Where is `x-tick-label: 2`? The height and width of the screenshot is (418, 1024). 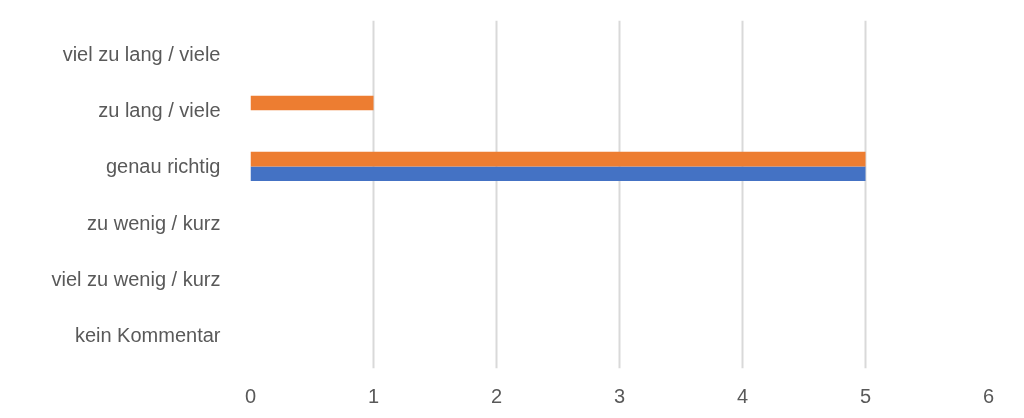
x-tick-label: 2 is located at coordinates (496, 395).